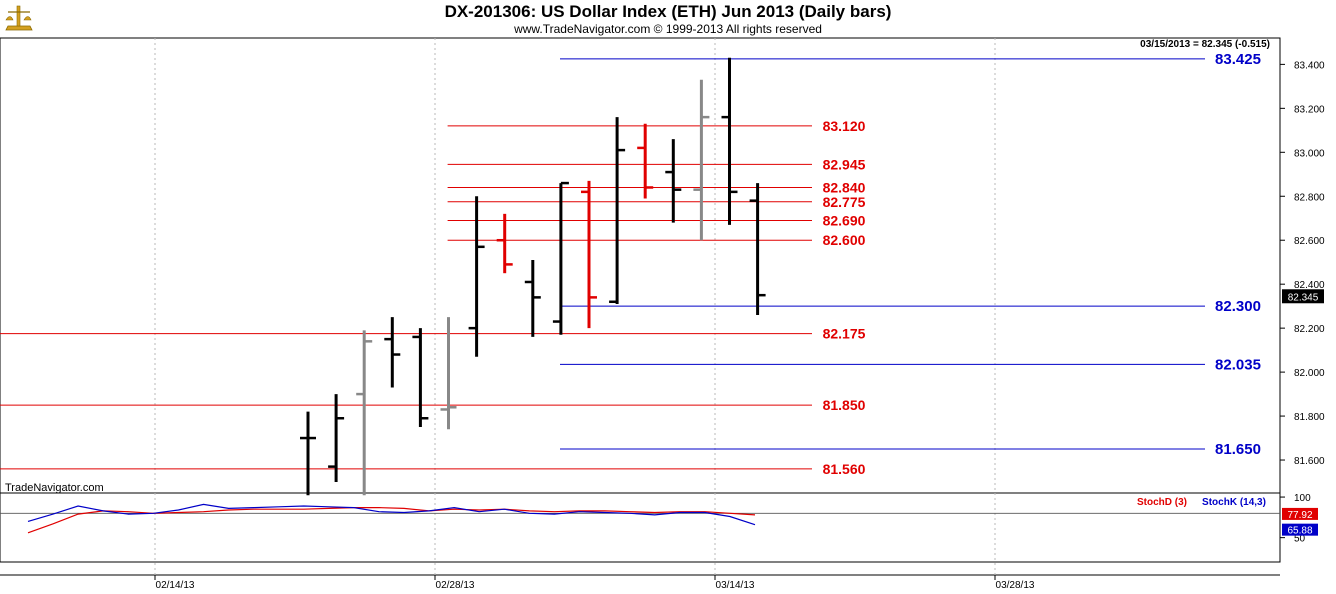 This screenshot has height=594, width=1336. I want to click on level-label: 81.650, so click(1238, 449).